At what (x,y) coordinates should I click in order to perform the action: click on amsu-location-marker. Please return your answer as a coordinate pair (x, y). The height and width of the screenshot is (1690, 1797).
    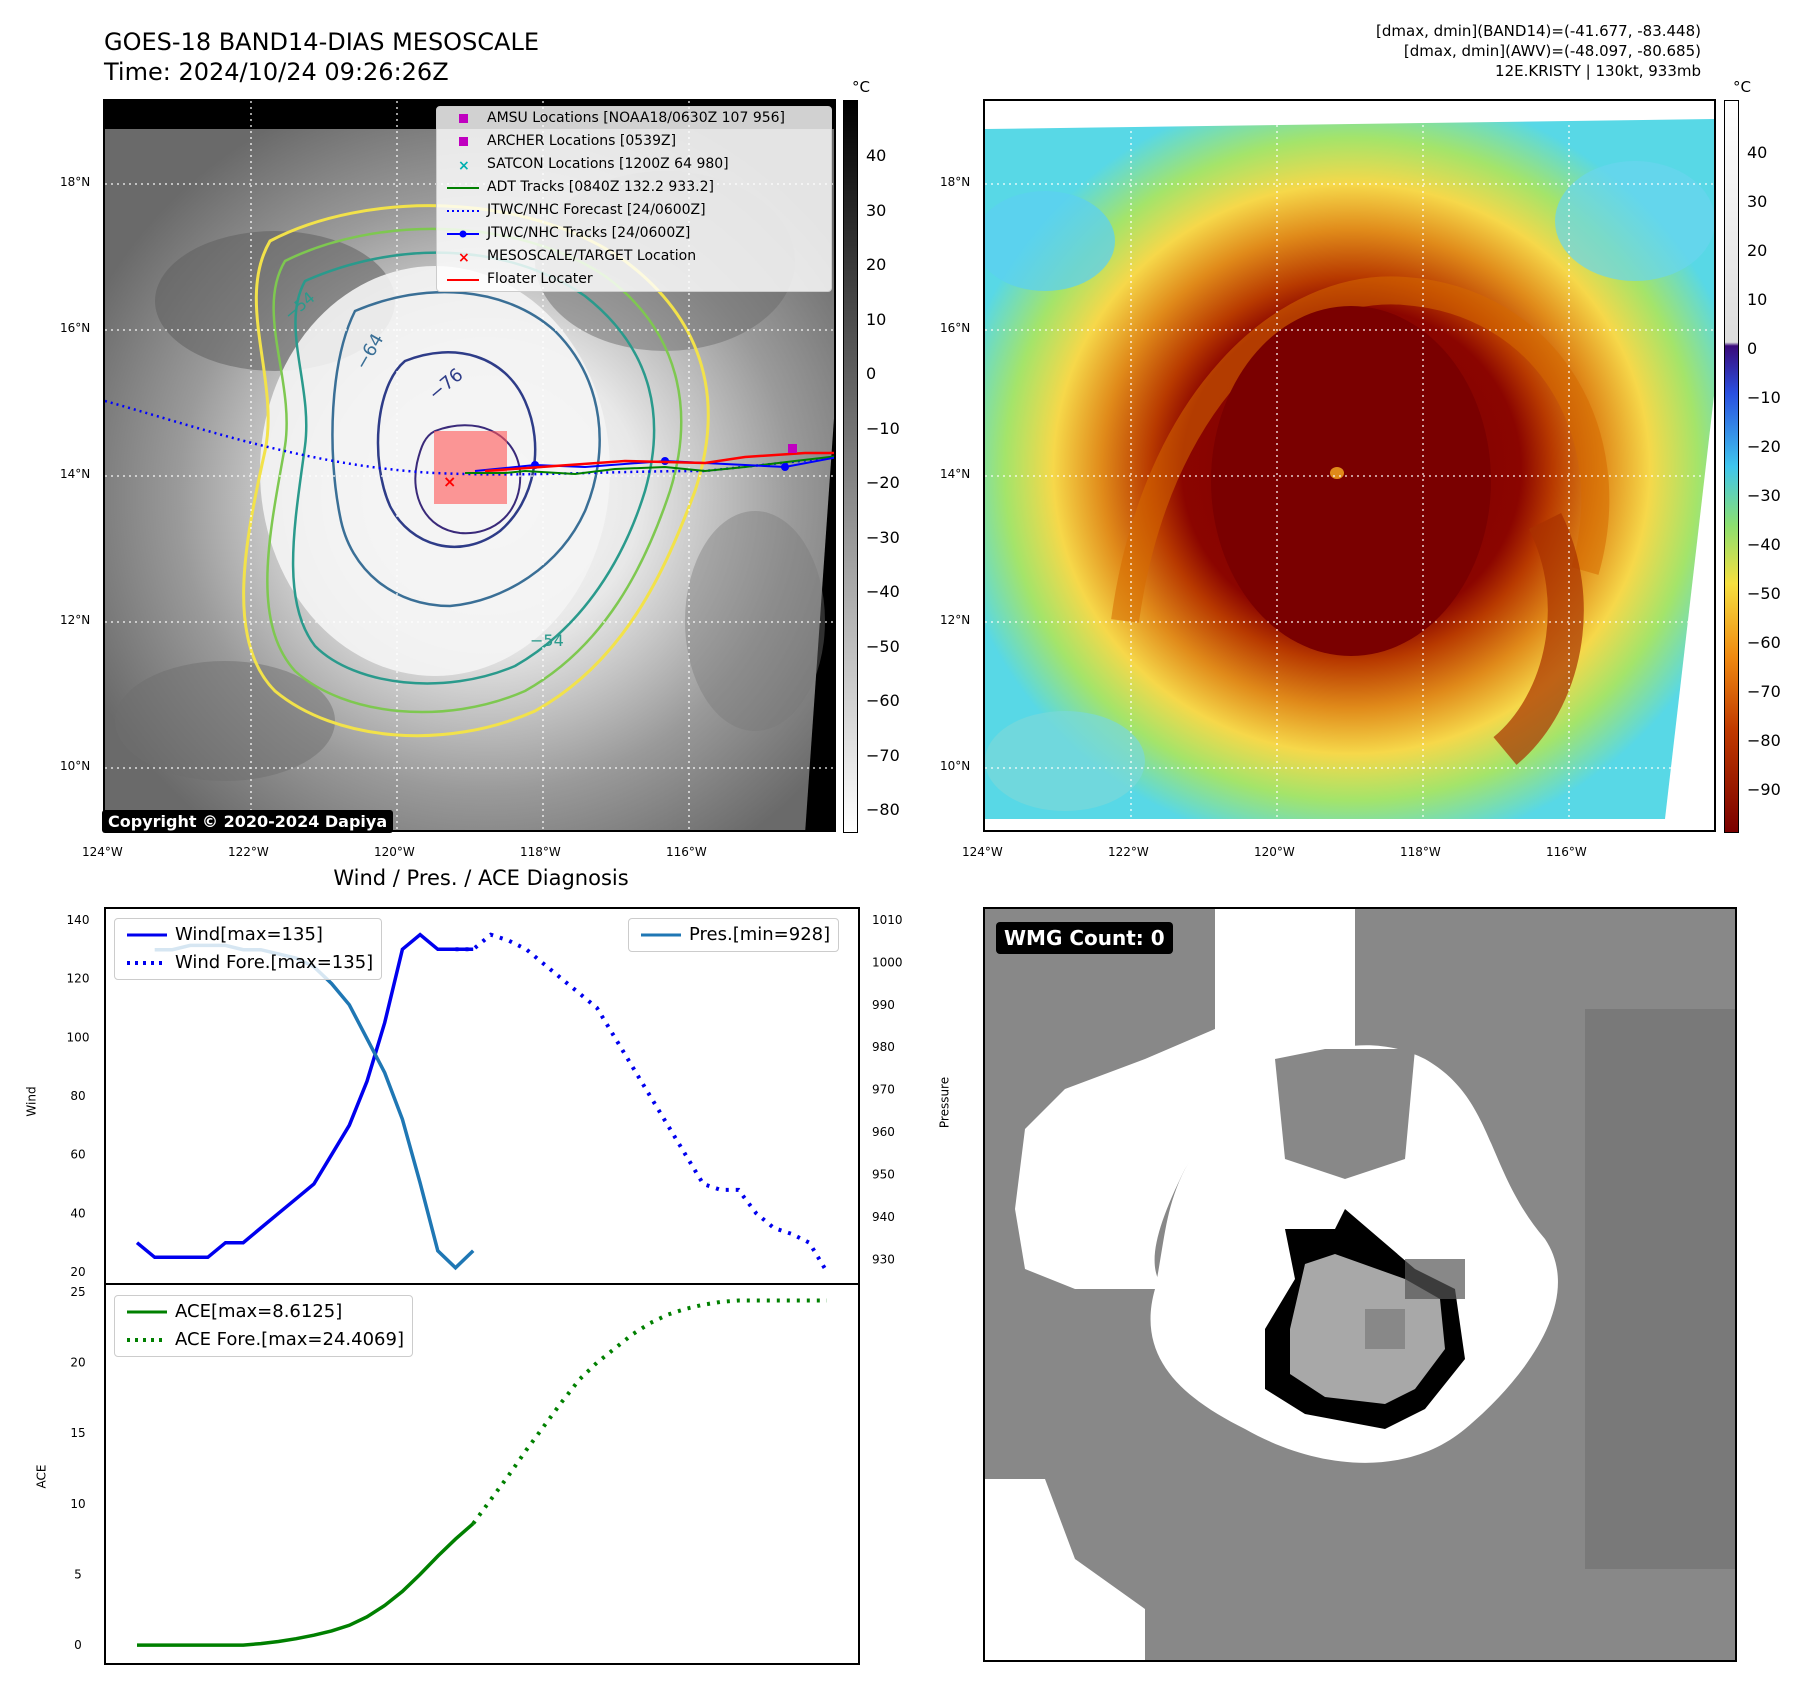
    Looking at the image, I should click on (792, 448).